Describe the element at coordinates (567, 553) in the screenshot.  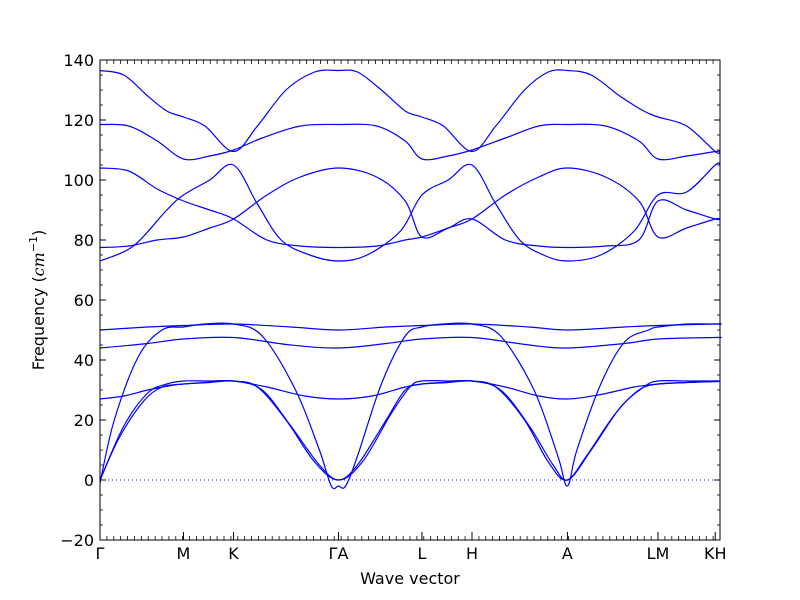
I see `x-tick-label: A` at that location.